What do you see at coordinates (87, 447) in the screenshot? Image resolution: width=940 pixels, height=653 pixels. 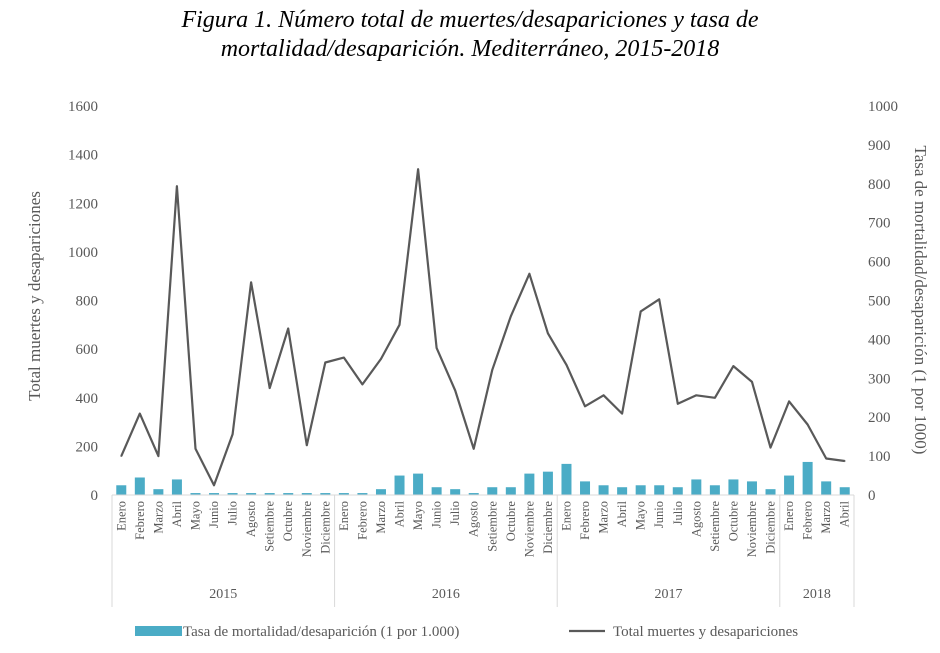 I see `left-tick-label: 200` at bounding box center [87, 447].